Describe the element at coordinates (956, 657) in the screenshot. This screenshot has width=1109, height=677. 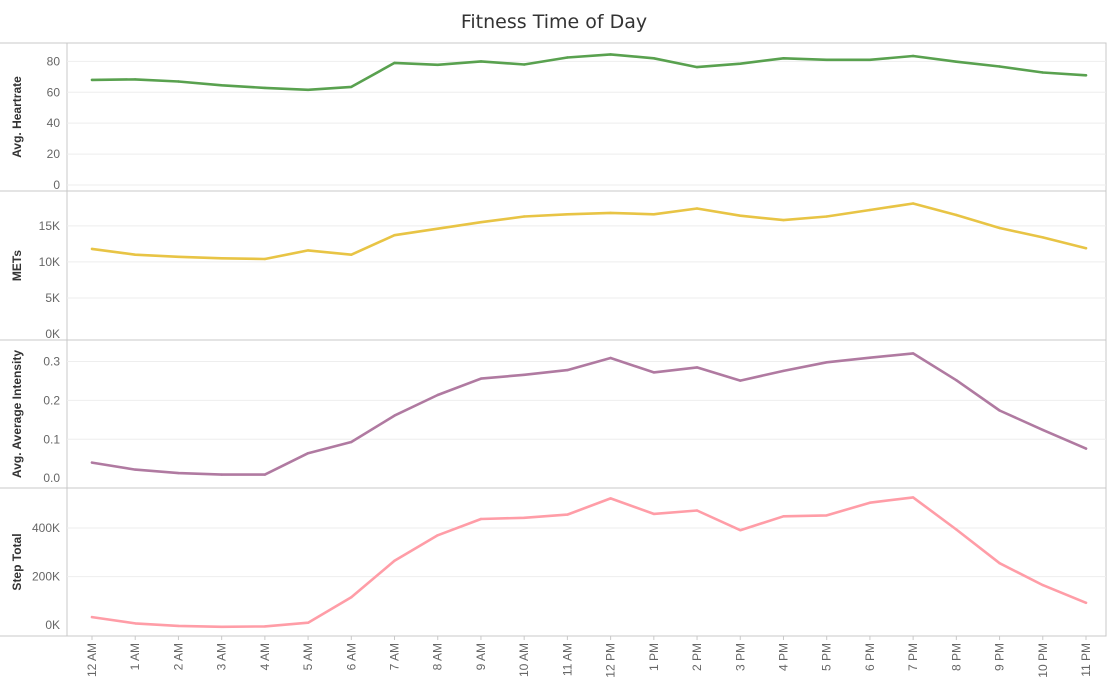
I see `x-tick-label: 8 PM` at that location.